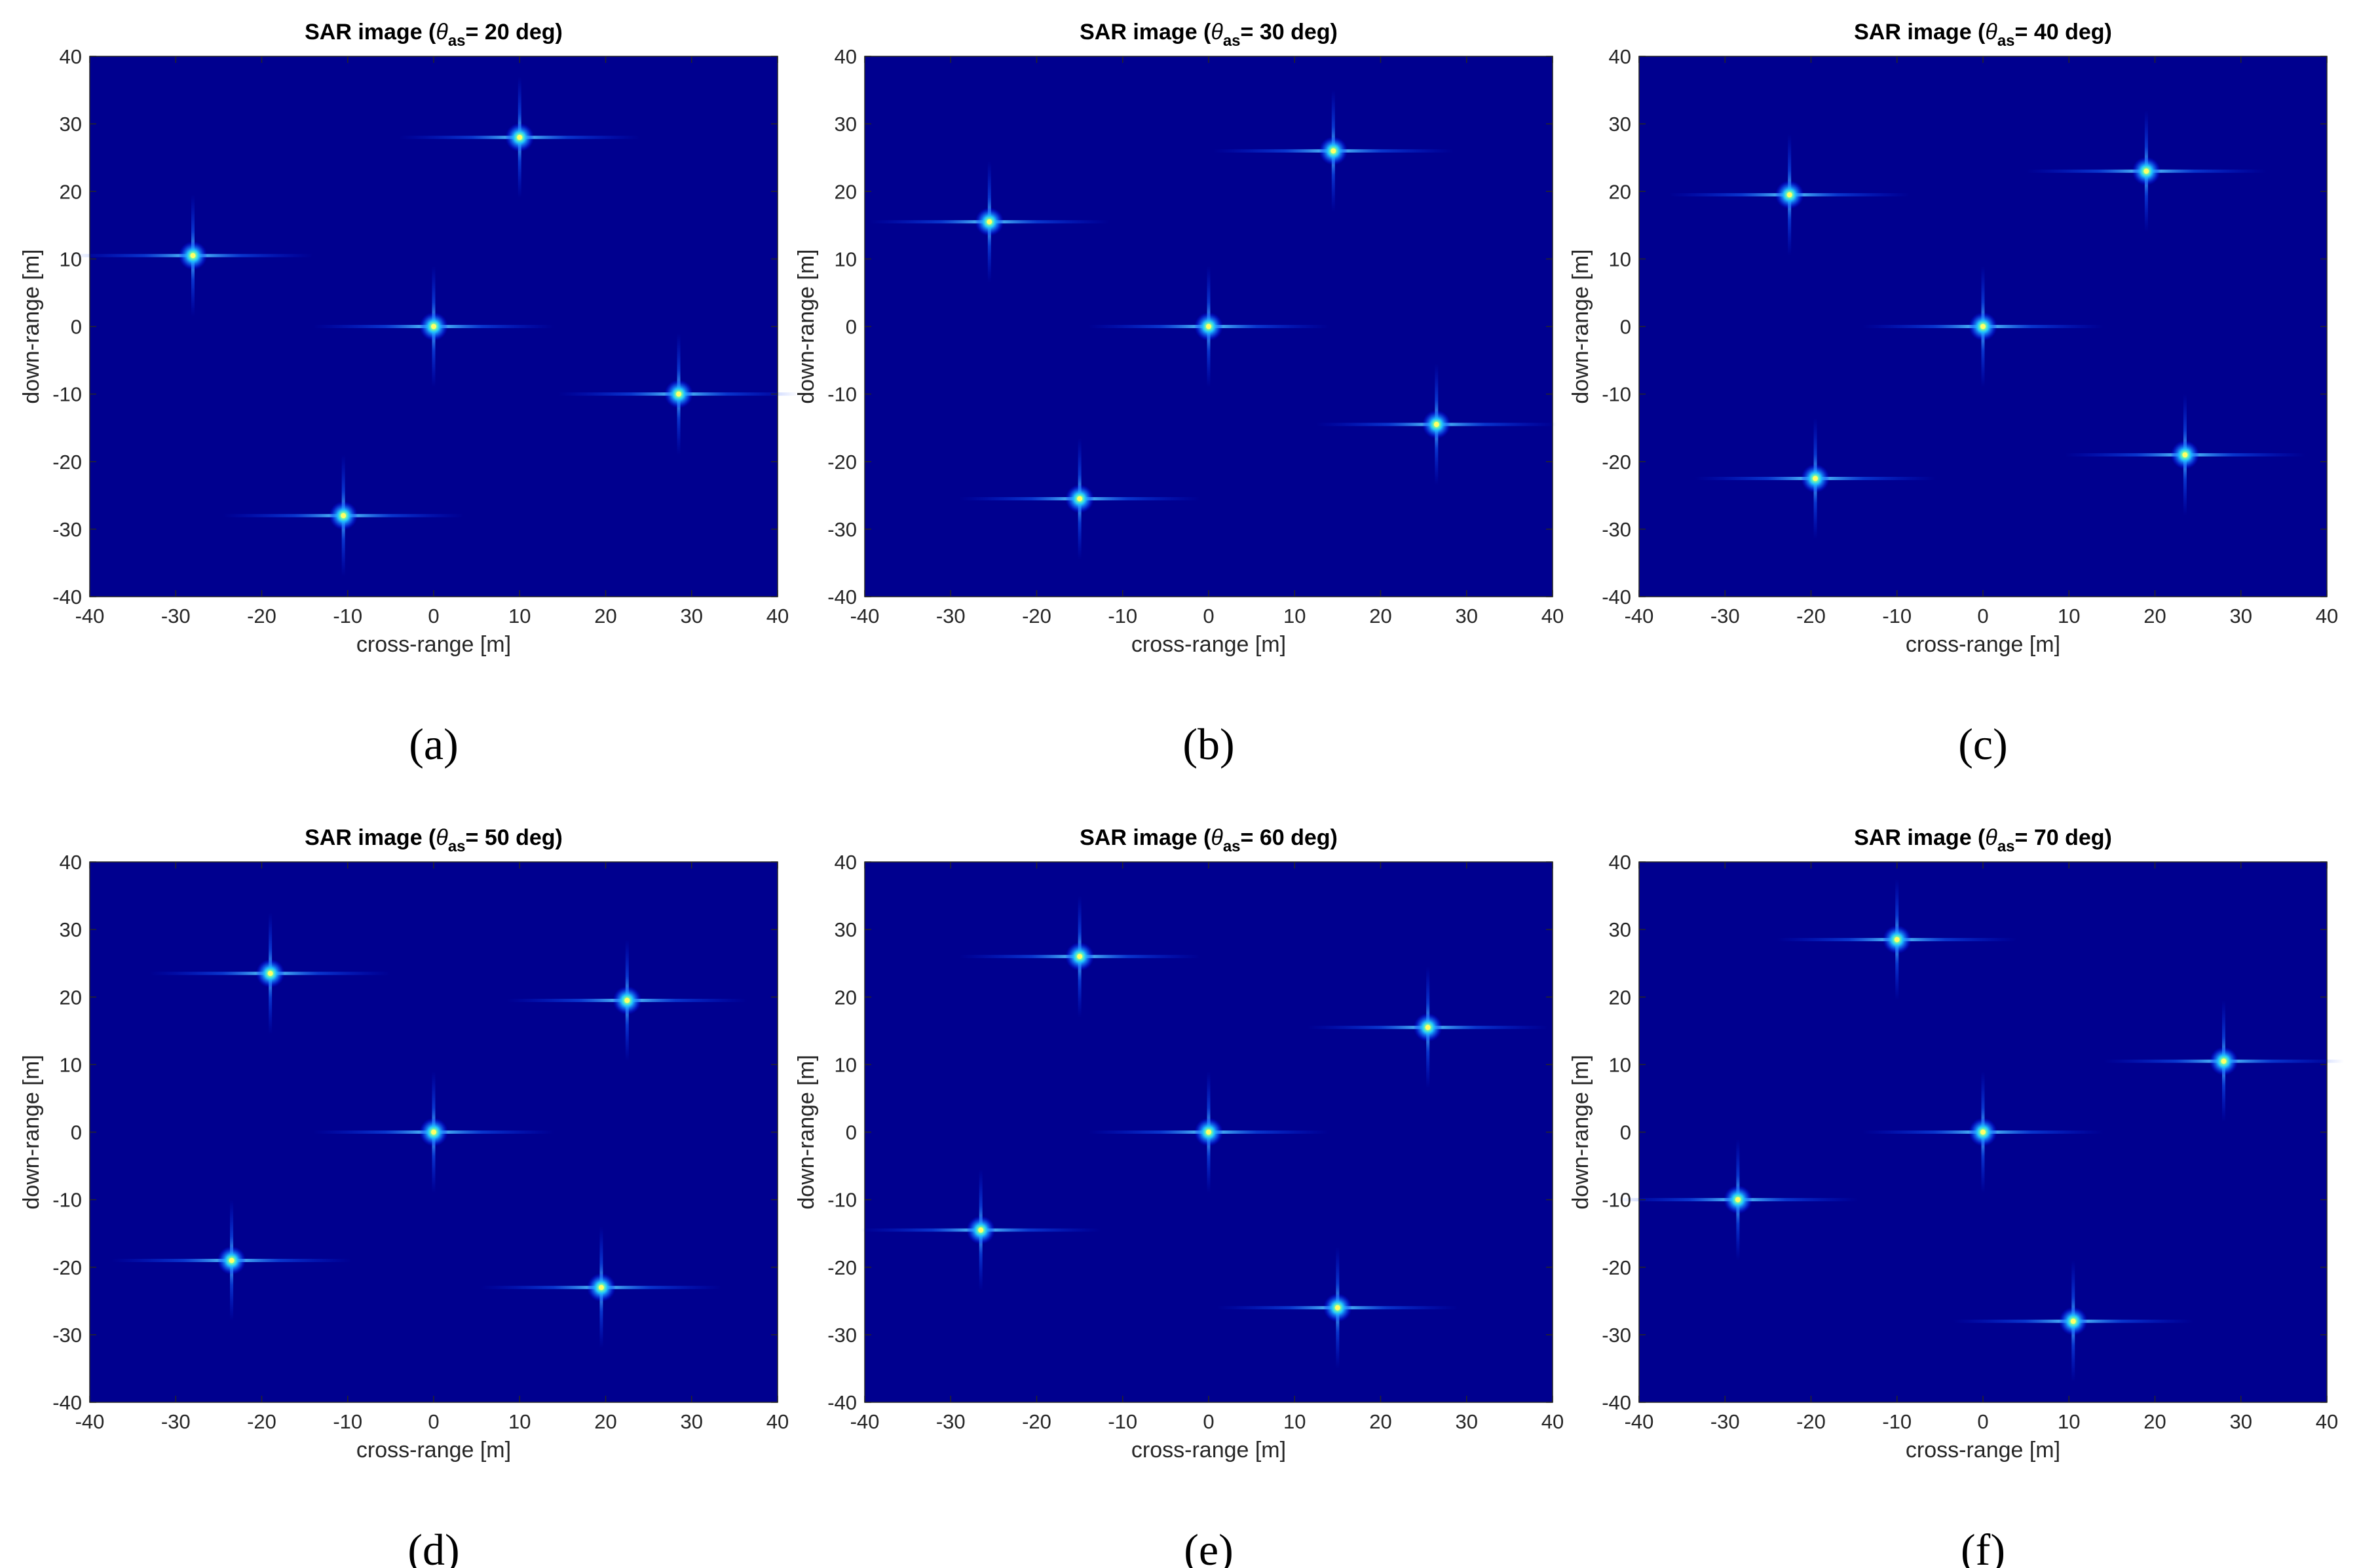 This screenshot has height=1568, width=2359. I want to click on chart-title: SAR image (θas= 60 deg), so click(1209, 840).